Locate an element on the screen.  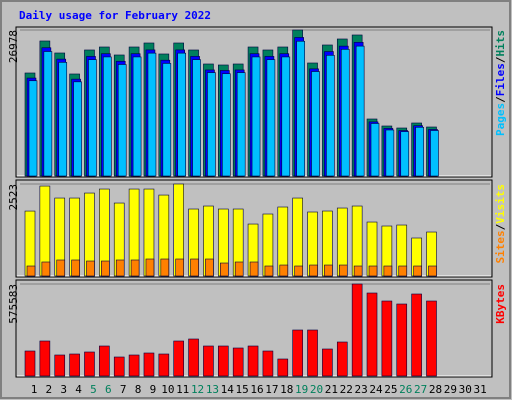
y-tick-label: 2523 is located at coordinates (13, 197).